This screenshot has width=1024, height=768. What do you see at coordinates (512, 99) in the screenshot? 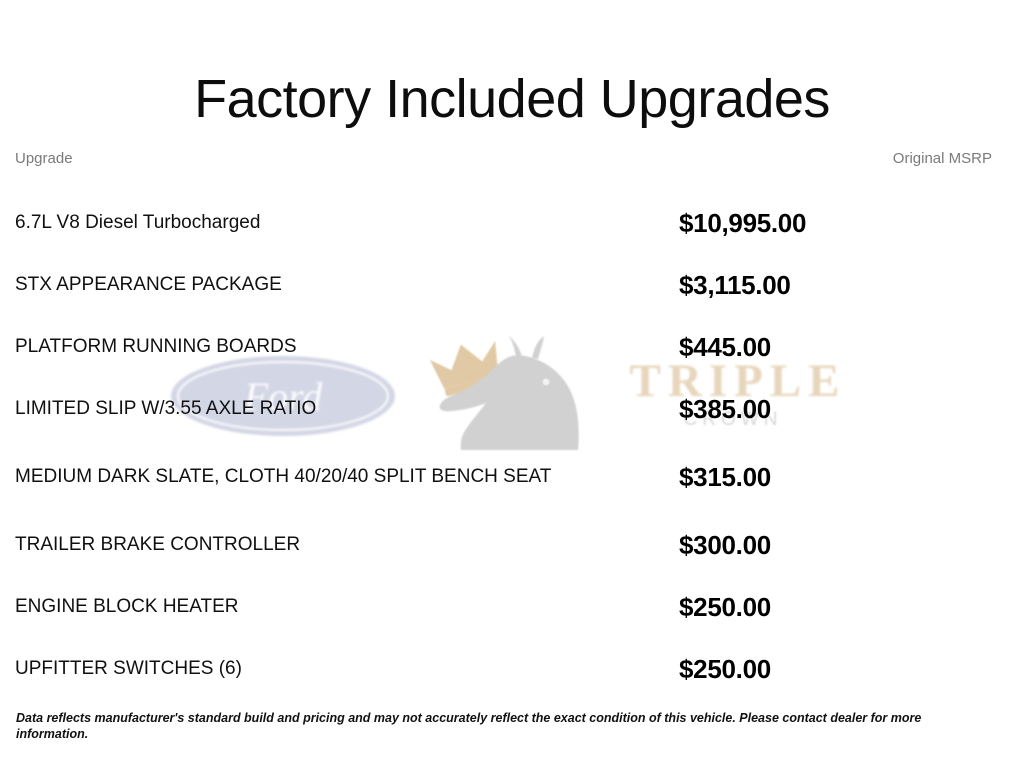
I see `page-title: Factory Included Upgrades` at bounding box center [512, 99].